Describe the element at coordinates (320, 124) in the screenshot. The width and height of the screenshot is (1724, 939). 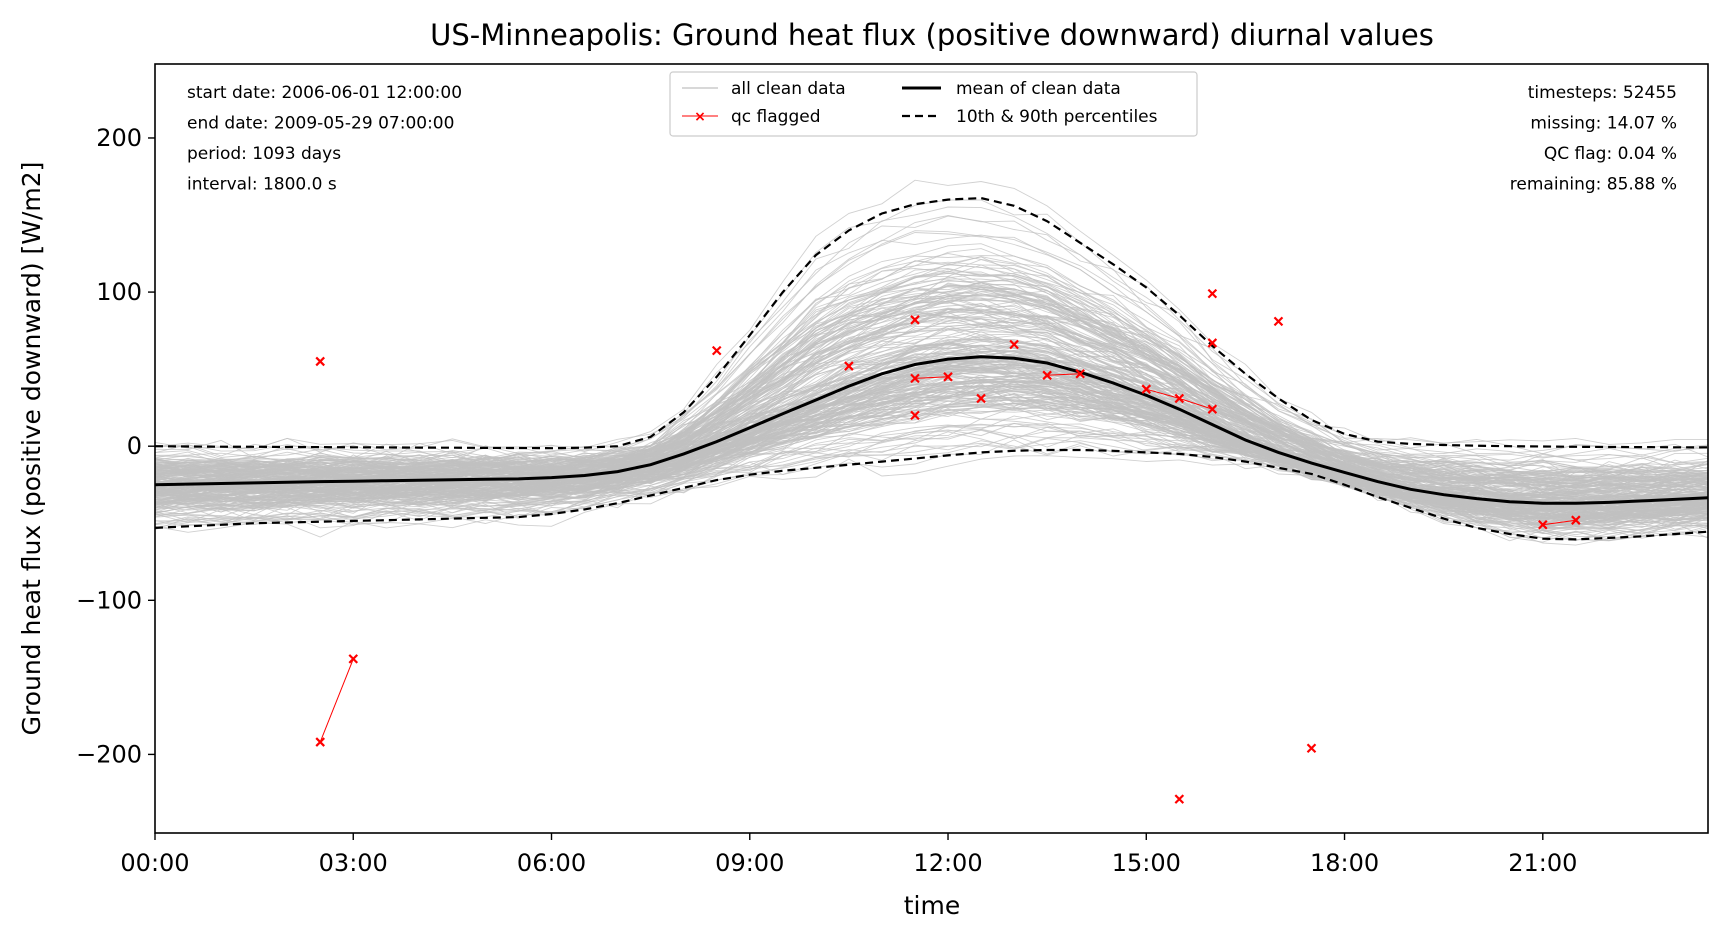
I see `stat-left-line: end date: 2009-05-29 07:00:00` at that location.